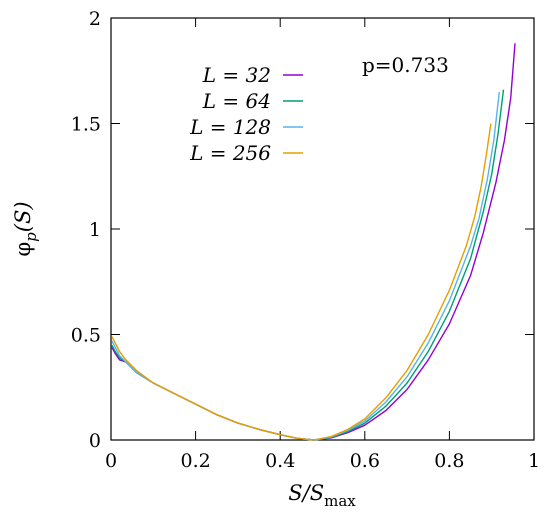 The width and height of the screenshot is (550, 529). What do you see at coordinates (111, 461) in the screenshot?
I see `x-tick-label: 0` at bounding box center [111, 461].